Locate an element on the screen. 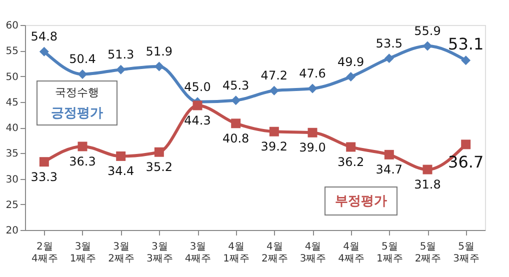  y-tick-label: 50 is located at coordinates (12, 77).